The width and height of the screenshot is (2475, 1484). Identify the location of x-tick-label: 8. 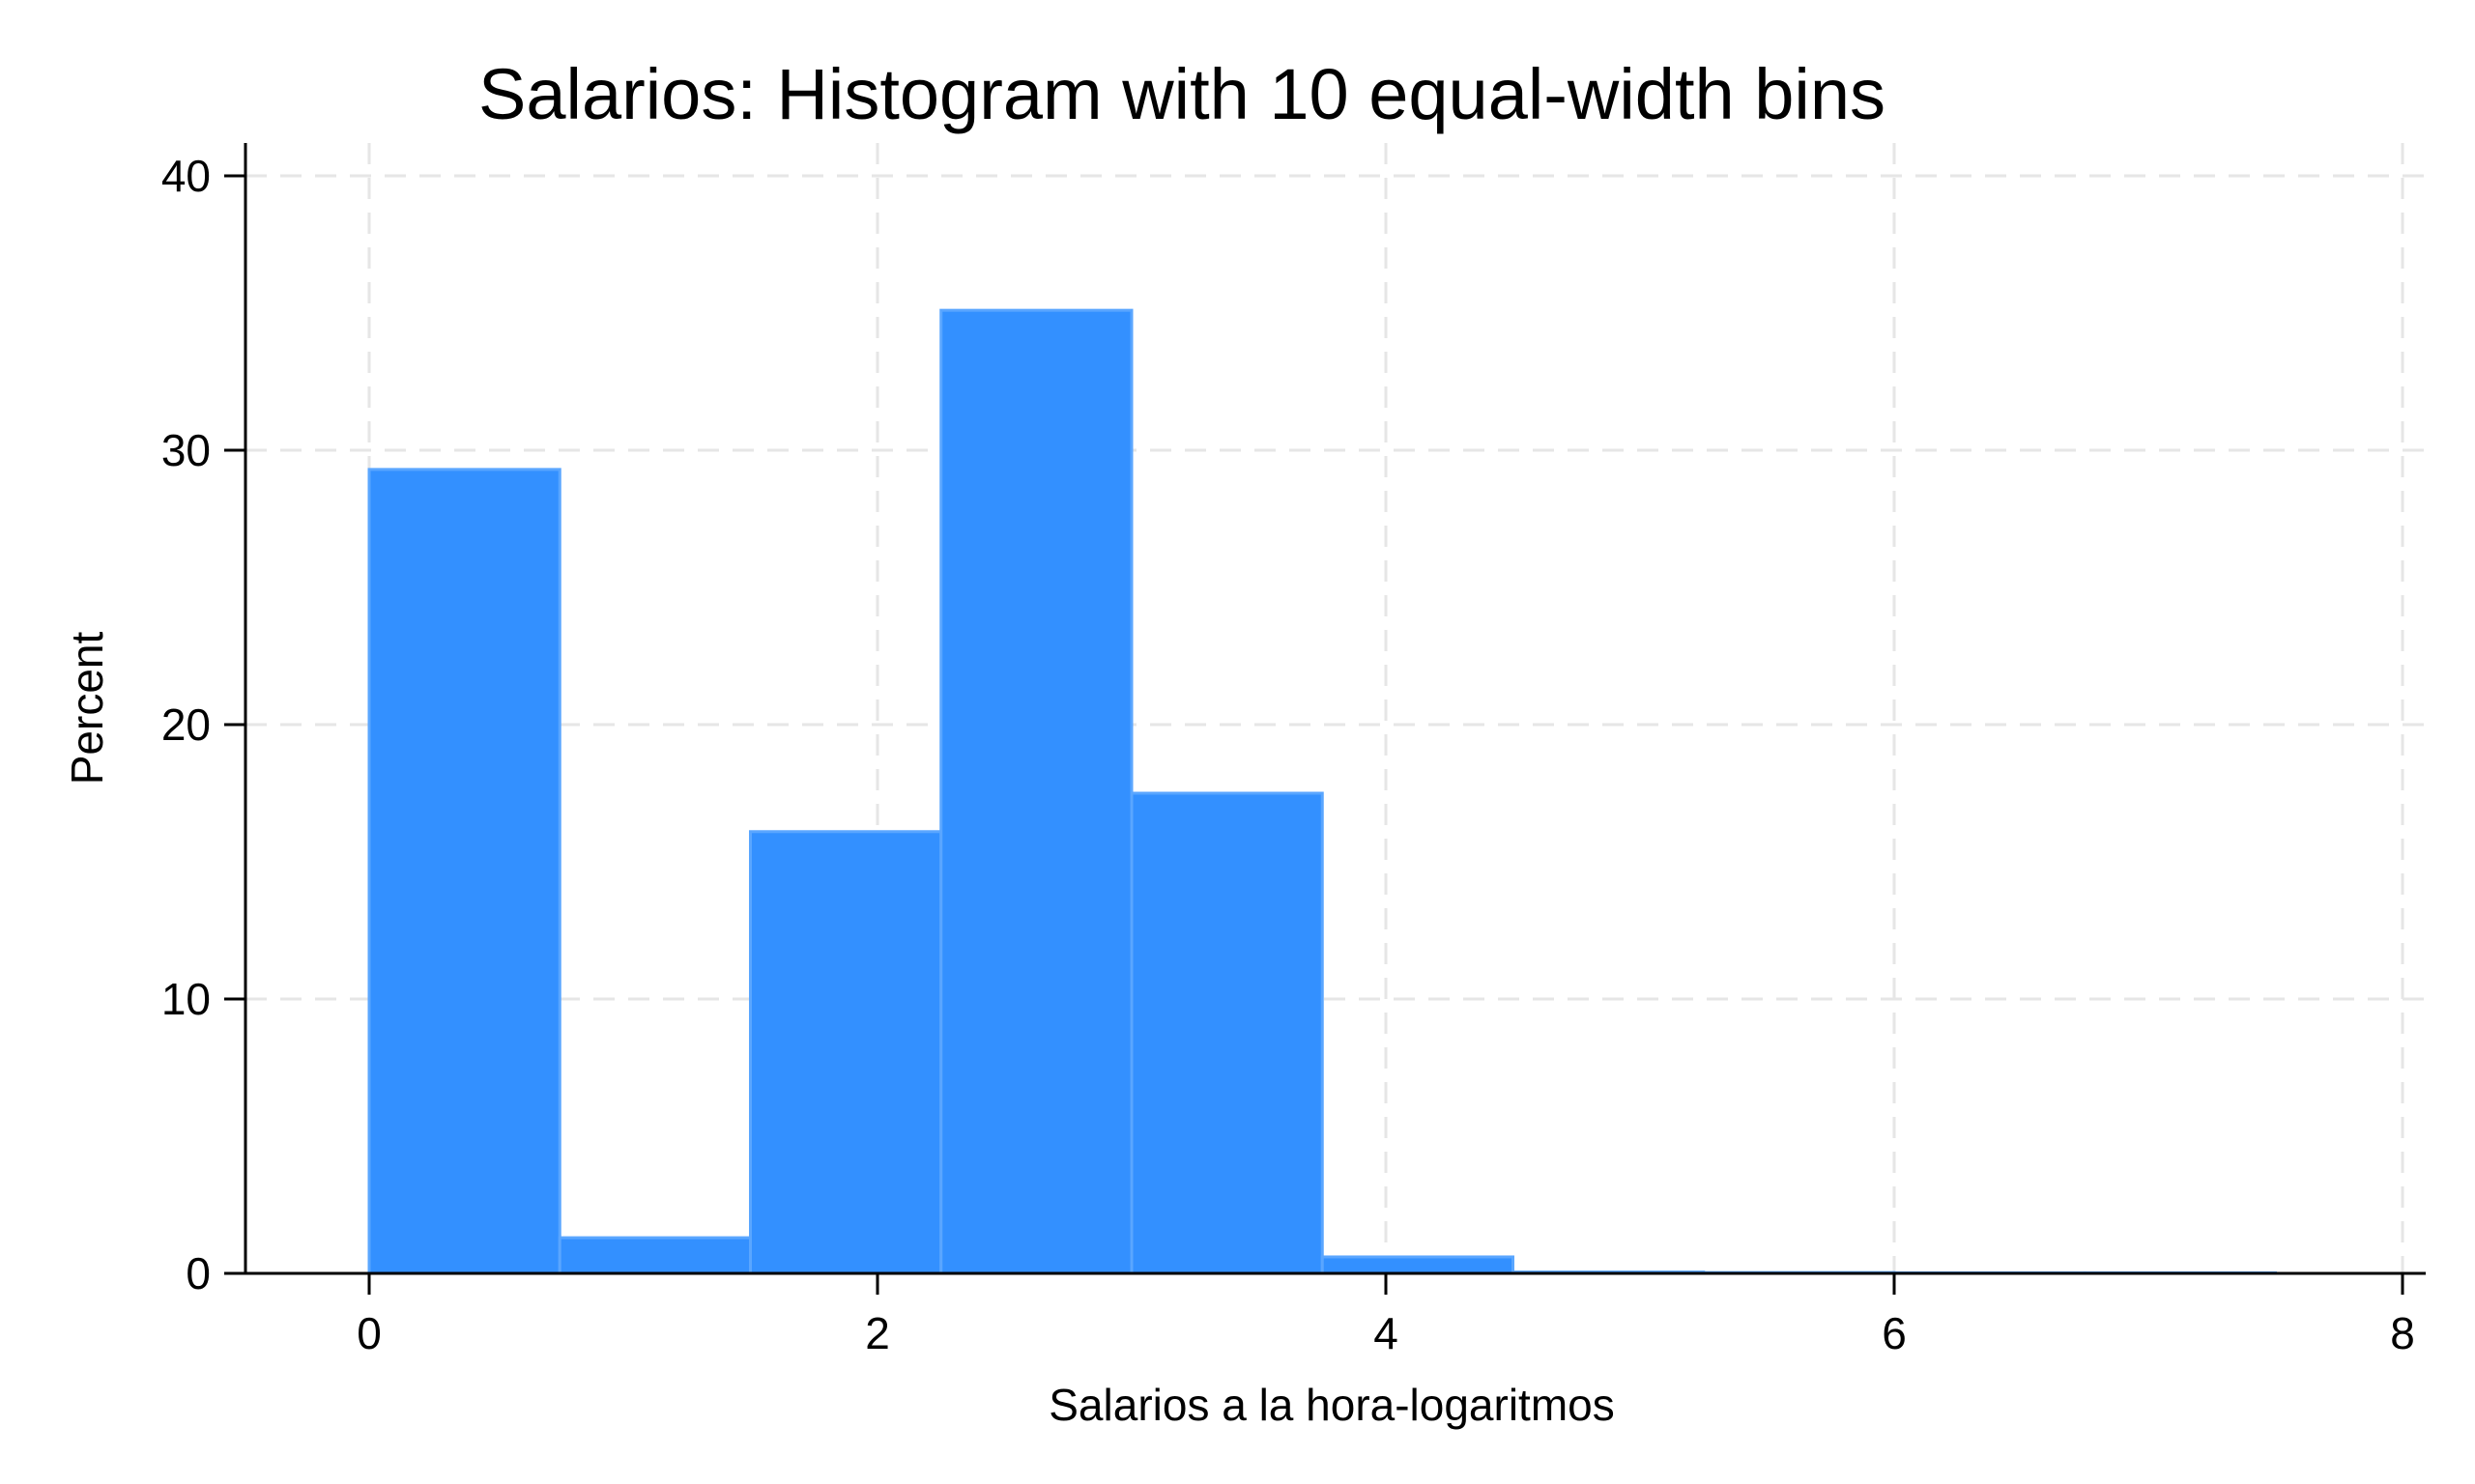
(2402, 1333).